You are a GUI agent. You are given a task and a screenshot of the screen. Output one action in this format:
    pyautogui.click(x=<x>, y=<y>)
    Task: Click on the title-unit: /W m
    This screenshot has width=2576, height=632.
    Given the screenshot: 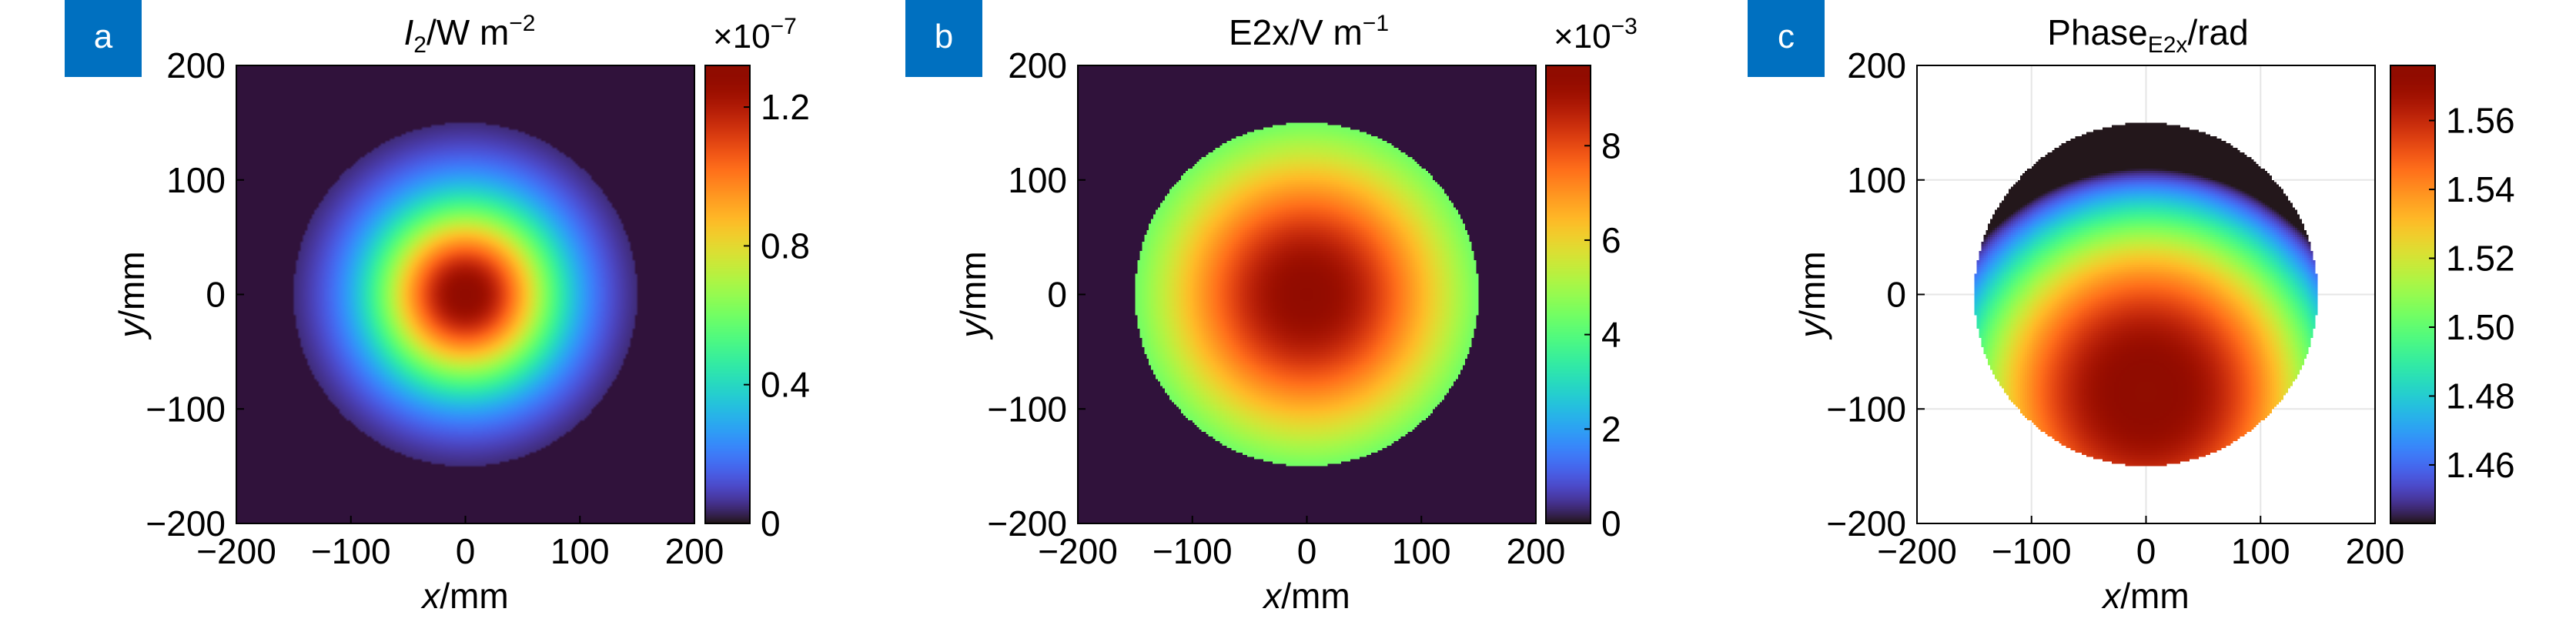 What is the action you would take?
    pyautogui.click(x=468, y=32)
    